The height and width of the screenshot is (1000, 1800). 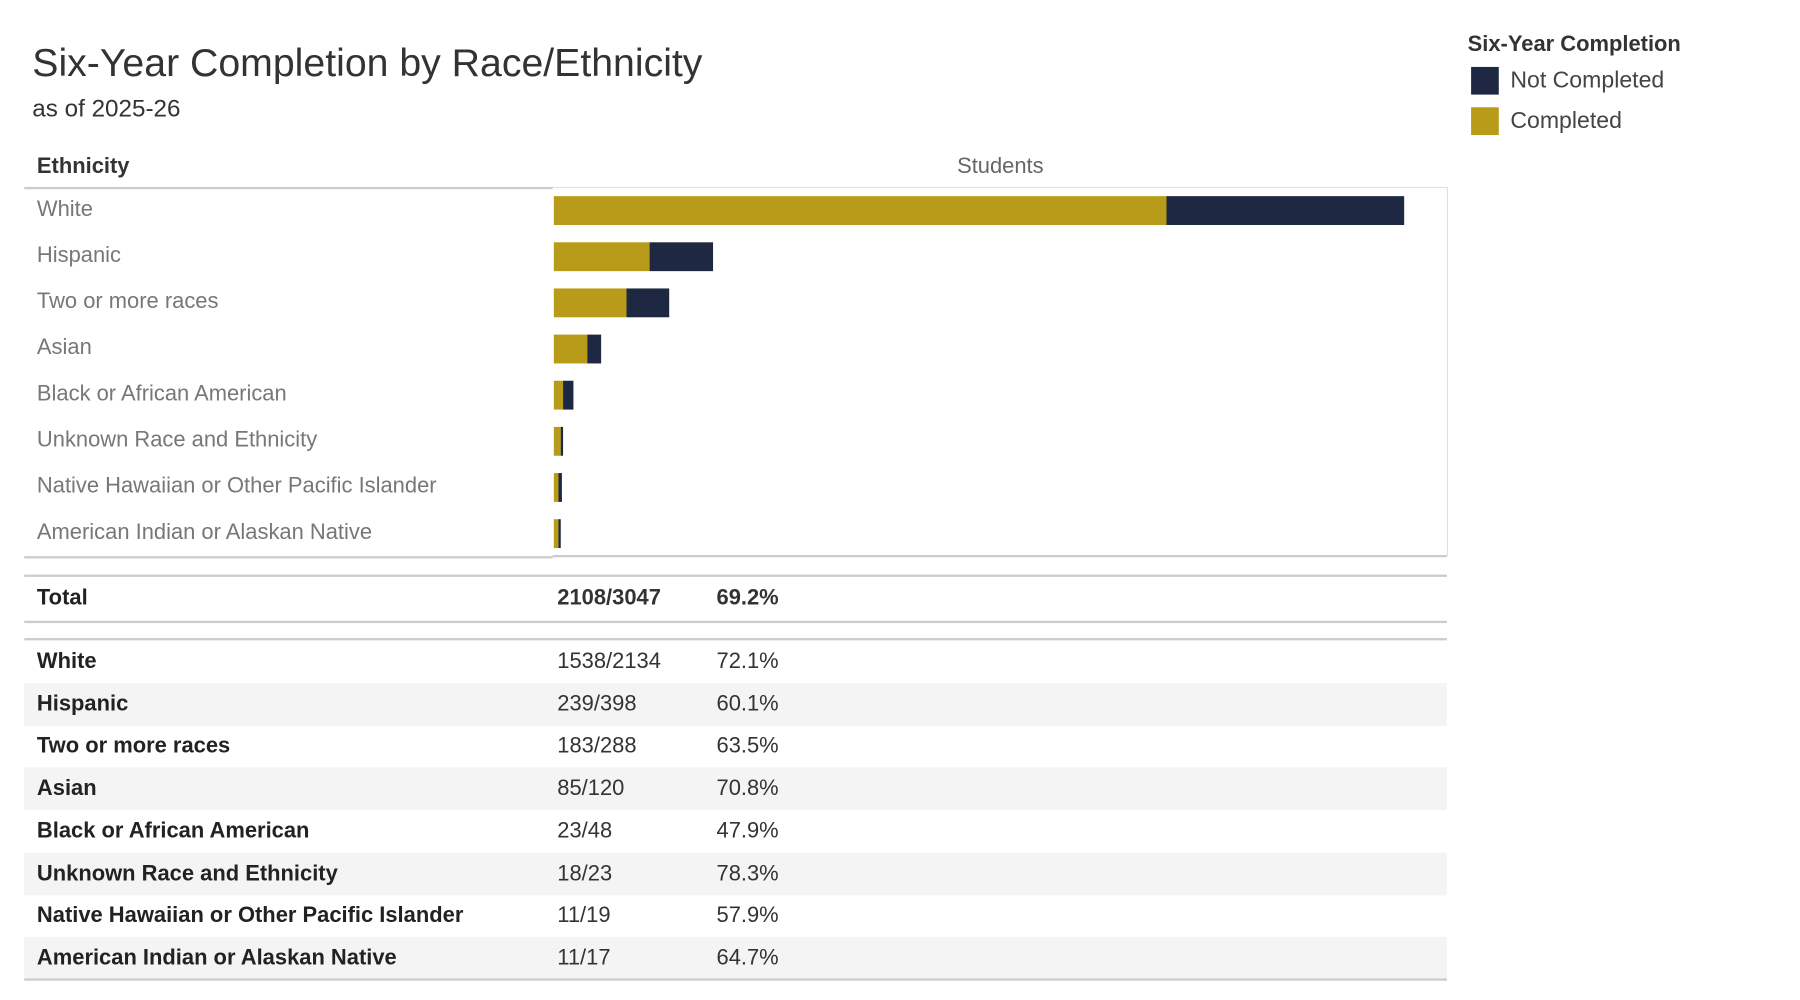 What do you see at coordinates (747, 704) in the screenshot?
I see `row-percent: 60.1%` at bounding box center [747, 704].